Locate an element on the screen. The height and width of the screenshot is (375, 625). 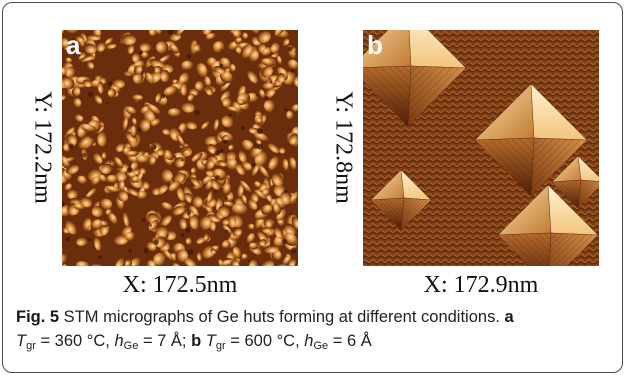
panel-label-b: b is located at coordinates (375, 45).